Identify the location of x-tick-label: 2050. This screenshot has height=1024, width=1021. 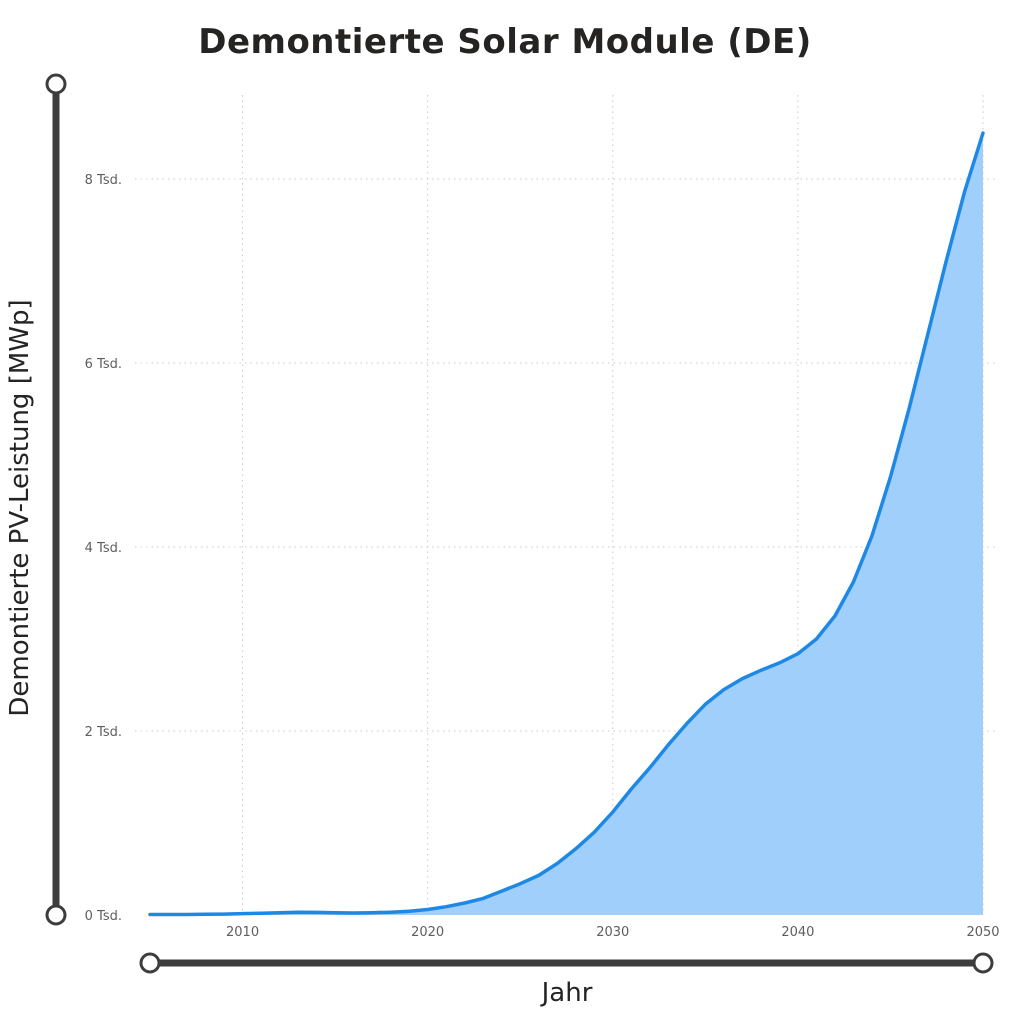
(982, 932).